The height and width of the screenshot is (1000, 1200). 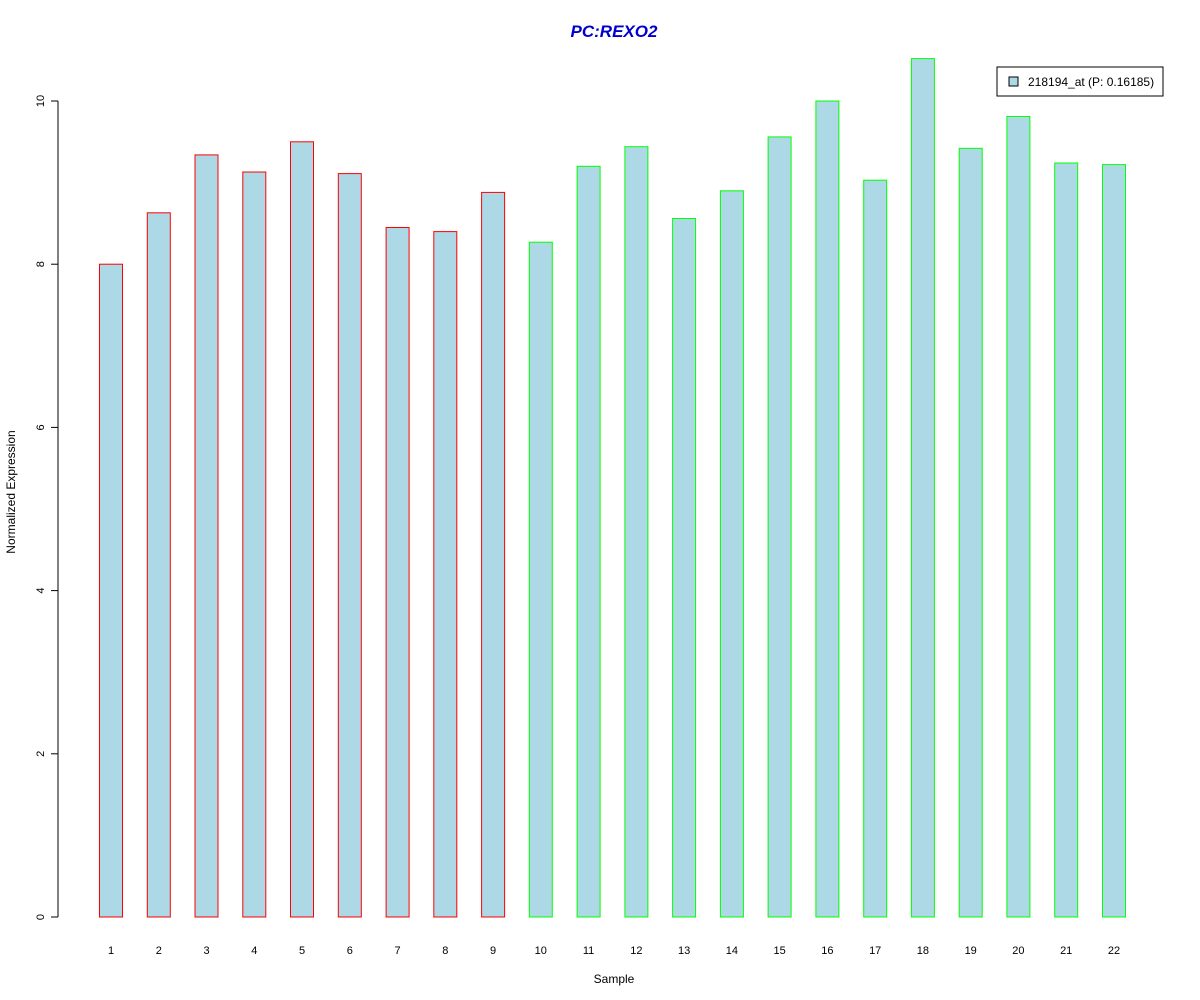 I want to click on x-tick-label: 15, so click(x=779, y=951).